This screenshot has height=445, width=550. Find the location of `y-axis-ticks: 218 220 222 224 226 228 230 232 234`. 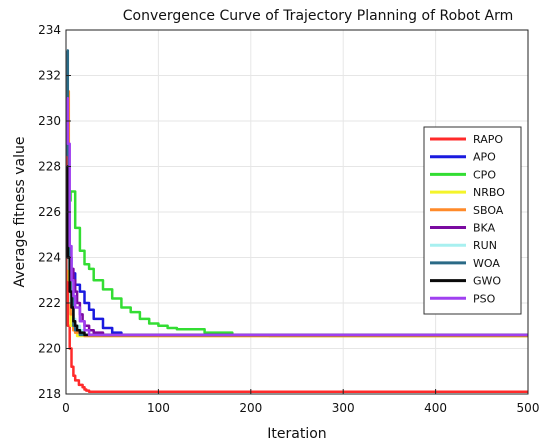

y-axis-ticks: 218 220 222 224 226 228 230 232 234 is located at coordinates (54, 212).